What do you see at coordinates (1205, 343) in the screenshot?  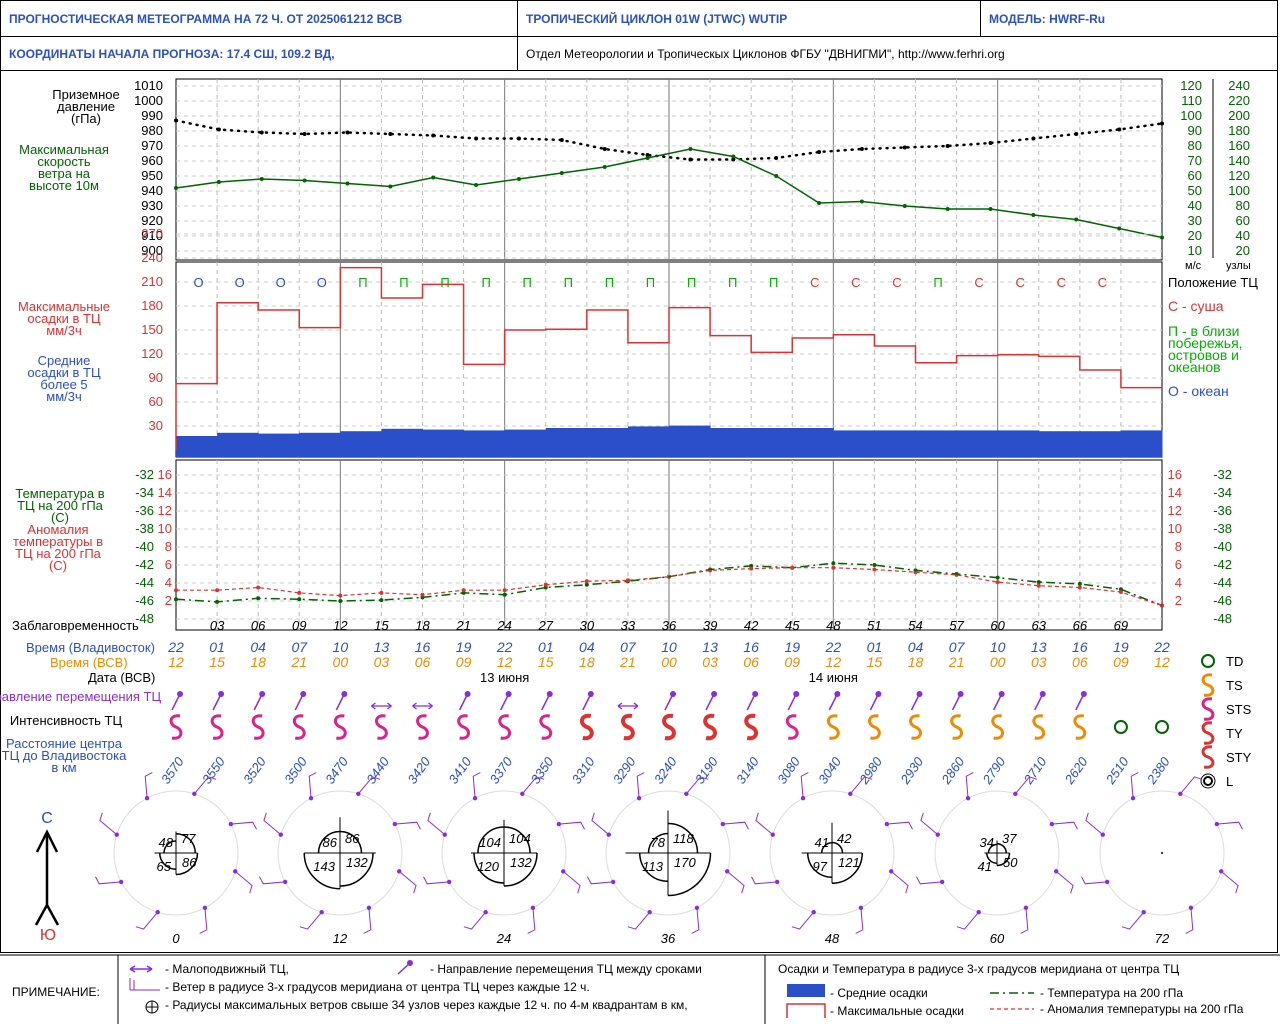 I see `position-coast-legend: побережья,` at bounding box center [1205, 343].